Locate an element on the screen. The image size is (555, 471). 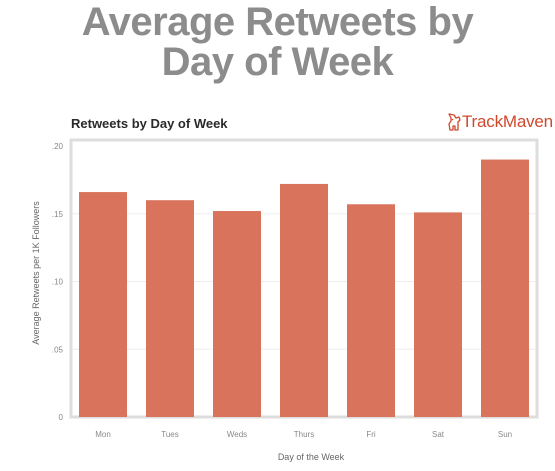
y-tick-label: .10 is located at coordinates (58, 282).